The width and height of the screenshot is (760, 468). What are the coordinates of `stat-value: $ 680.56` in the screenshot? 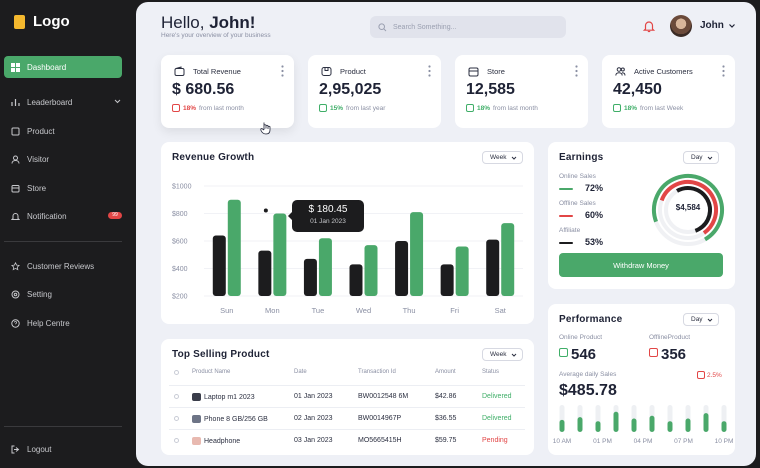 It's located at (203, 89).